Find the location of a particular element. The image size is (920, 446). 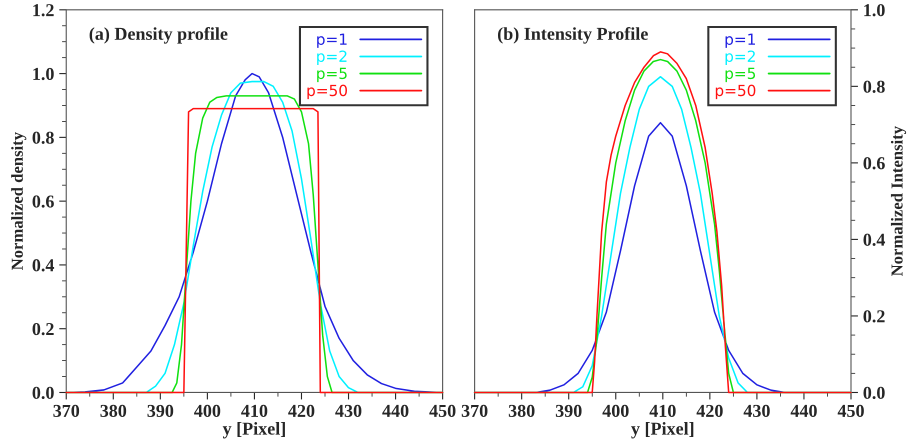

y-axis-title: Normalized Intensity is located at coordinates (898, 201).